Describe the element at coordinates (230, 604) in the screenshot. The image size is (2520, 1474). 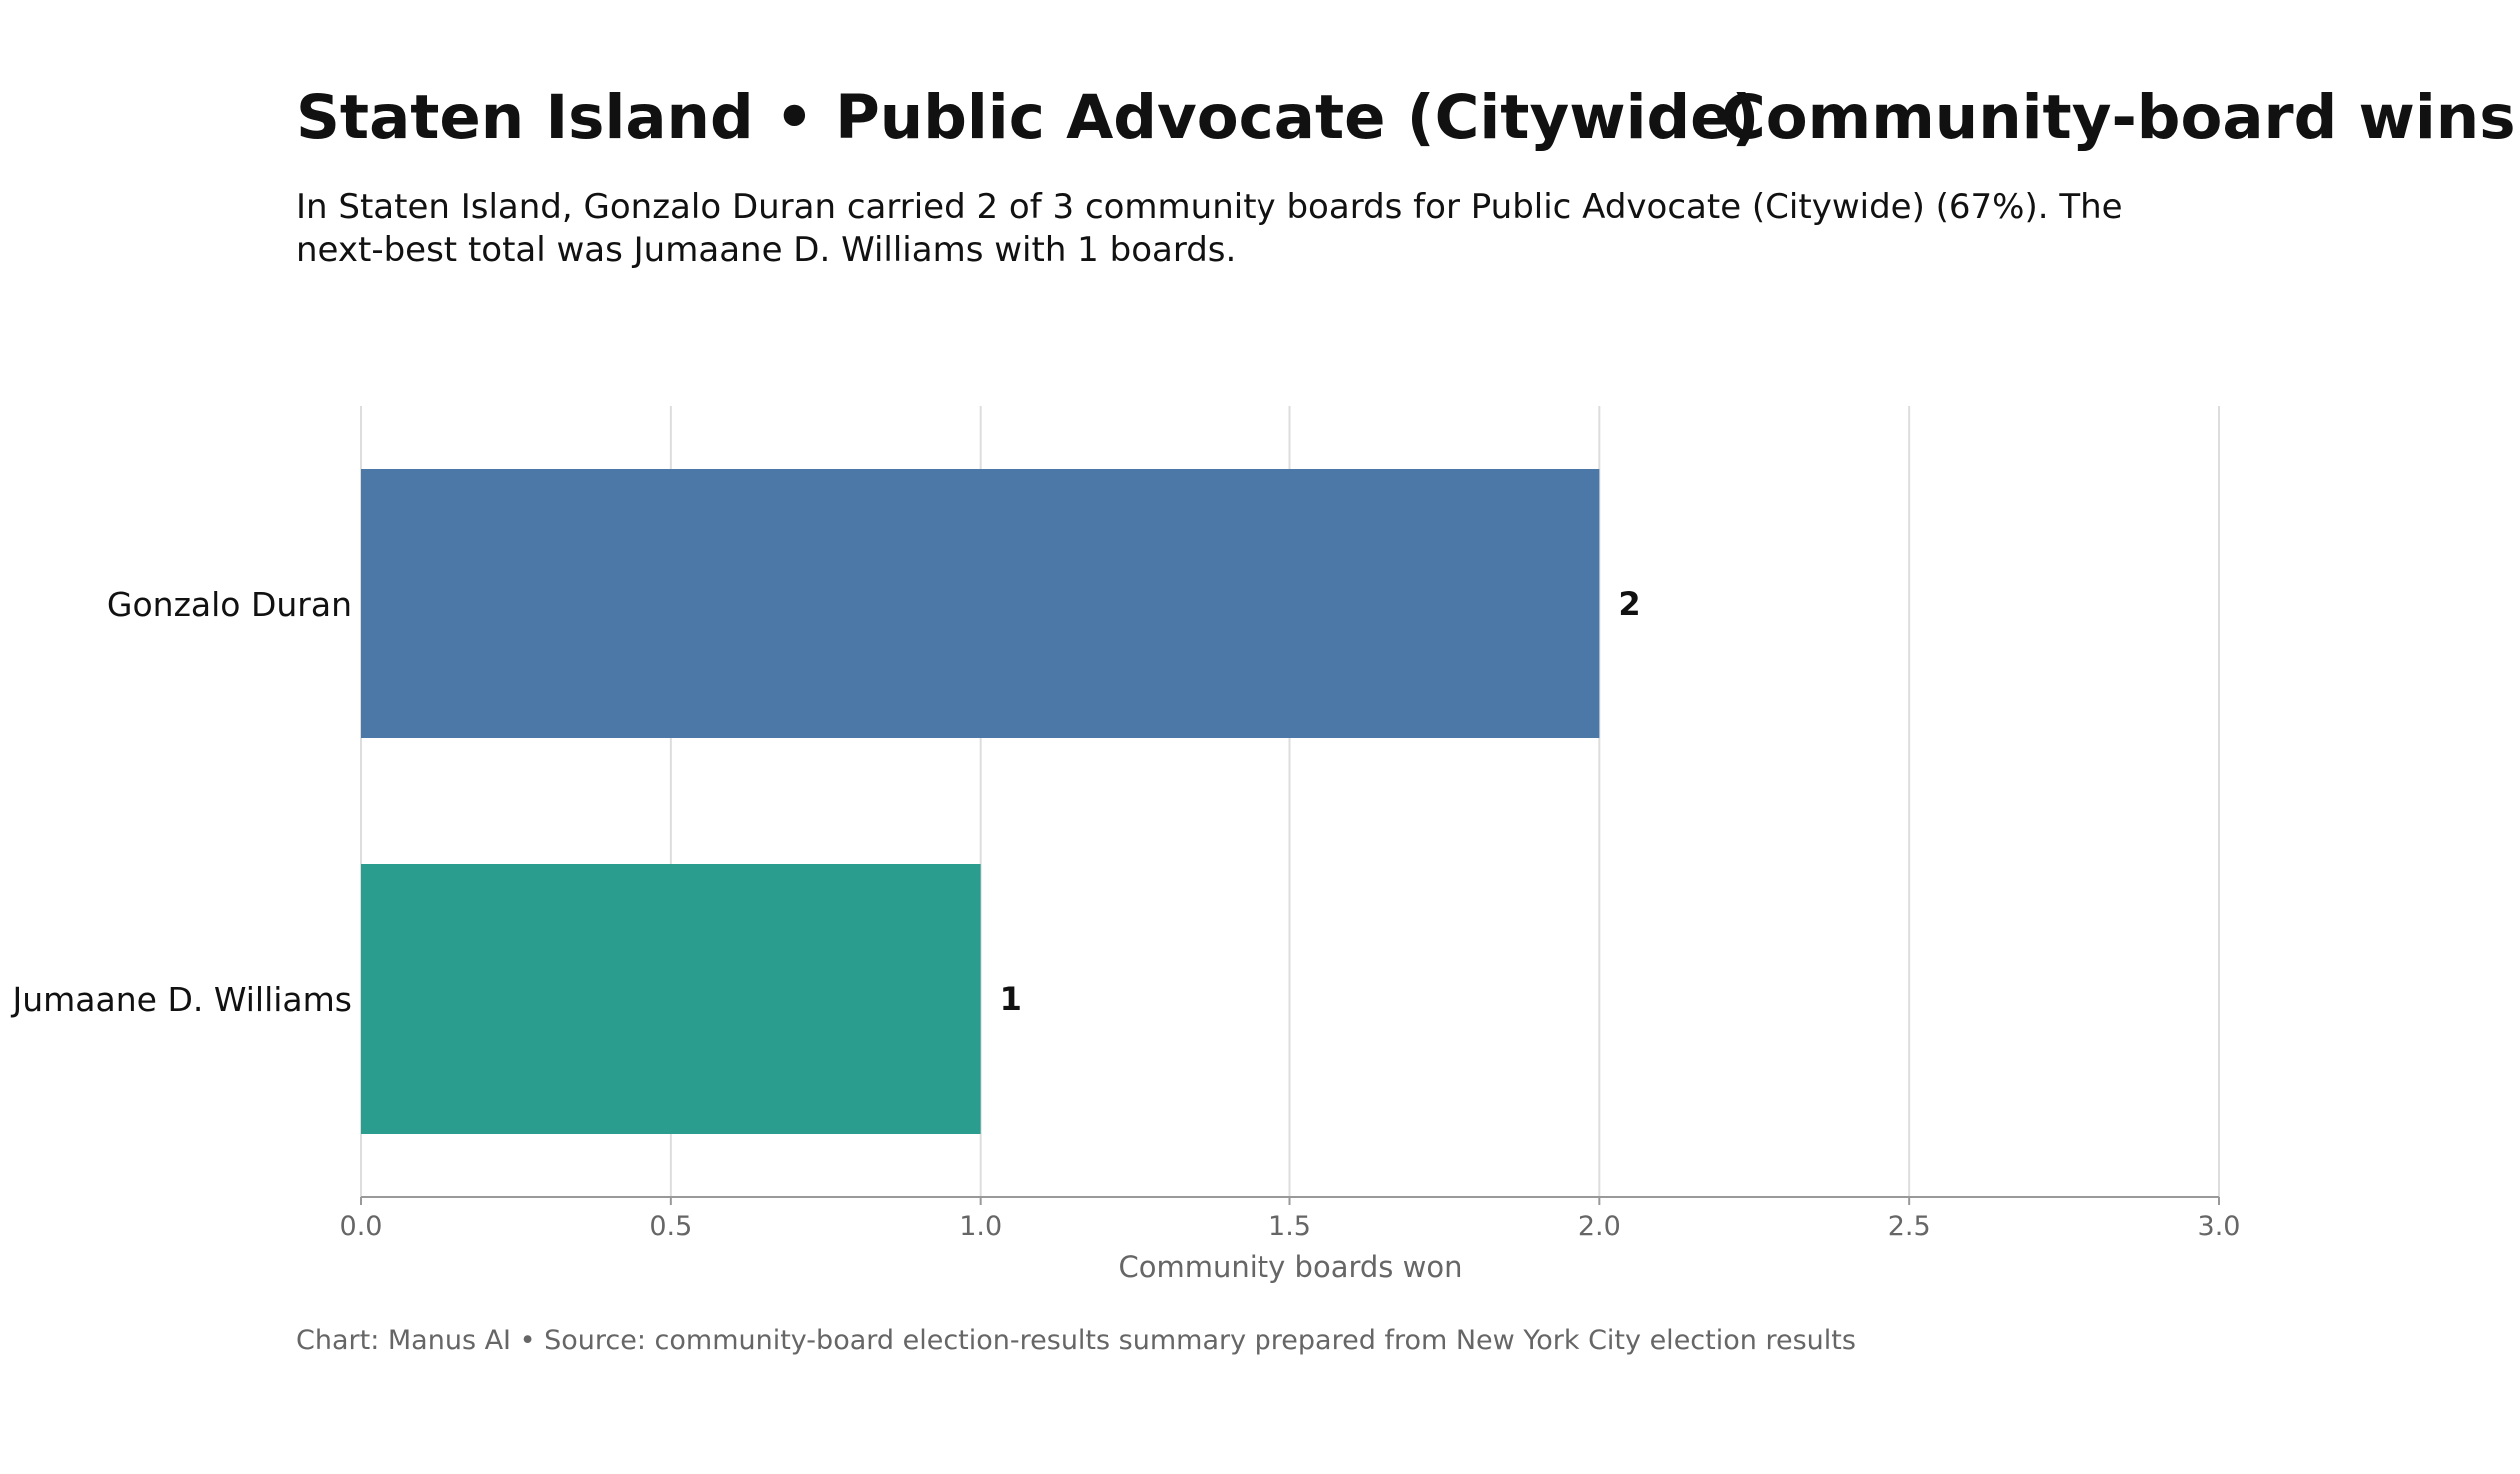
I see `y-category-label: Gonzalo Duran` at that location.